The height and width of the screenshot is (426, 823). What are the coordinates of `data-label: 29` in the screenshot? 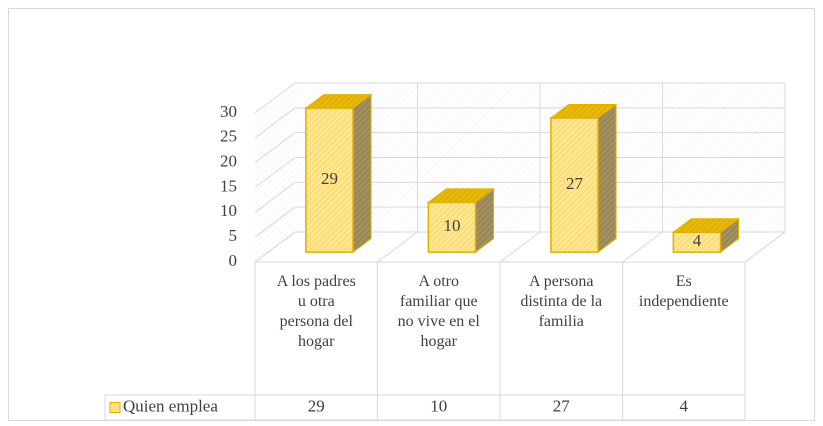 It's located at (329, 178).